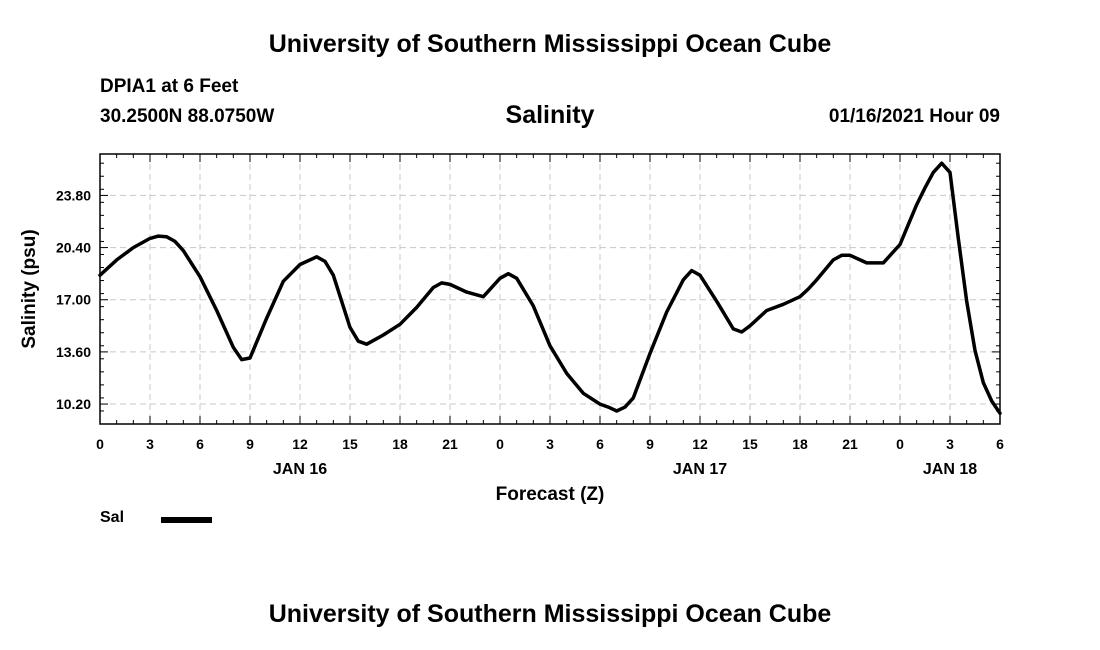  Describe the element at coordinates (73, 404) in the screenshot. I see `y-tick-label: 10.20` at that location.